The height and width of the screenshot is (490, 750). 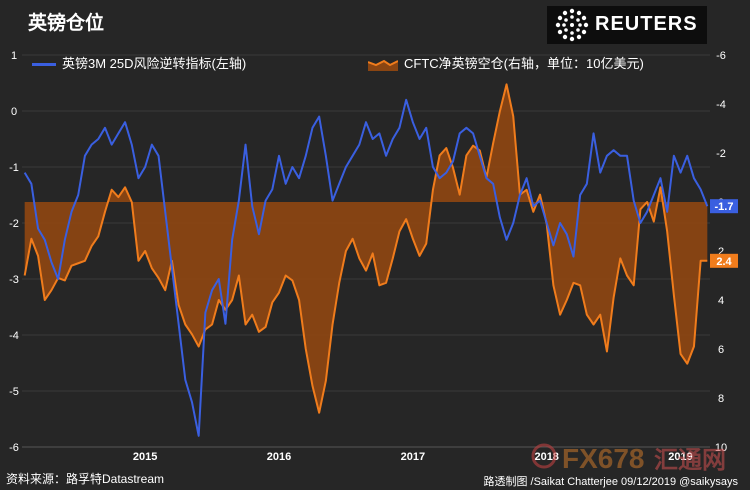 I want to click on reuters-brand: REUTERS, so click(x=627, y=25).